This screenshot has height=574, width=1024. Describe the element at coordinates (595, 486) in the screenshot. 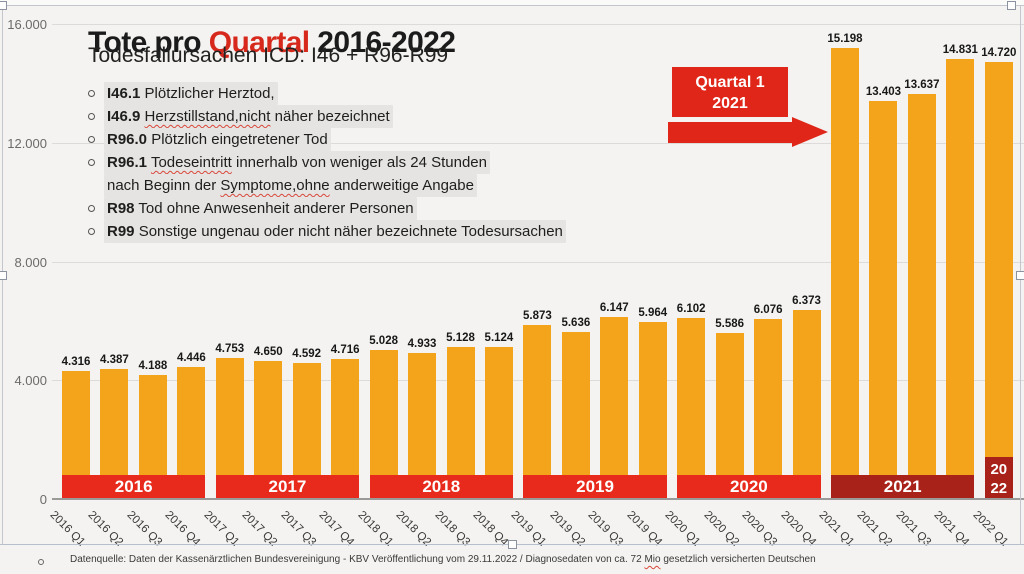

I see `year-band-label: 2019` at that location.